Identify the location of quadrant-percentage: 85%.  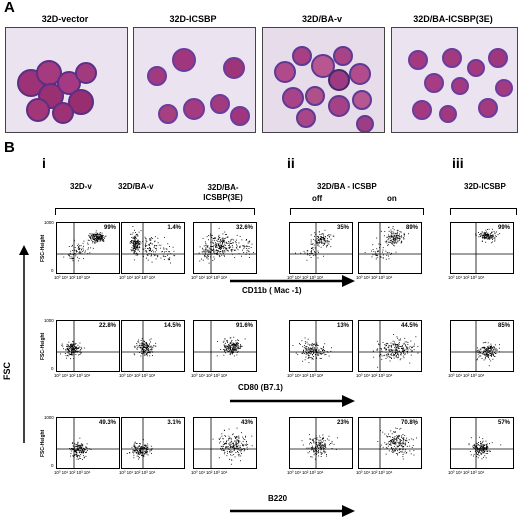
(503, 326).